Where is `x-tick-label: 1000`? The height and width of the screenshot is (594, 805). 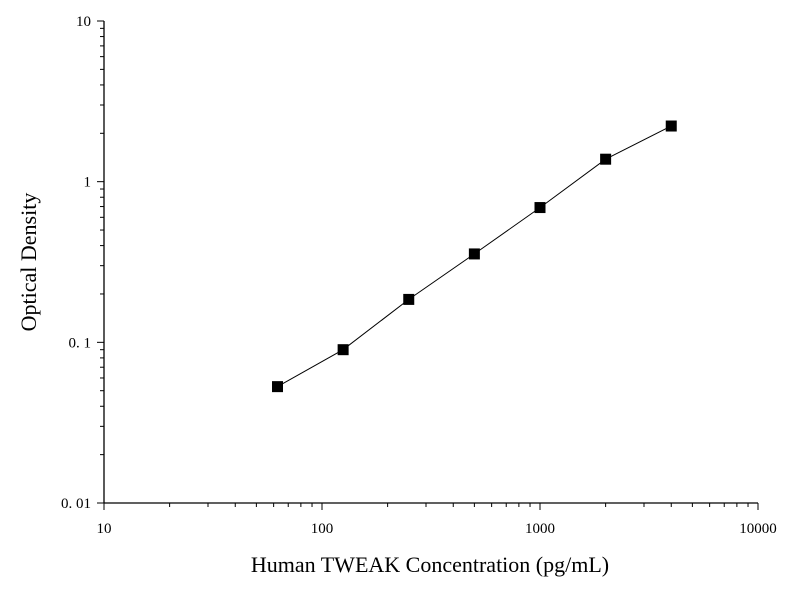
x-tick-label: 1000 is located at coordinates (540, 529).